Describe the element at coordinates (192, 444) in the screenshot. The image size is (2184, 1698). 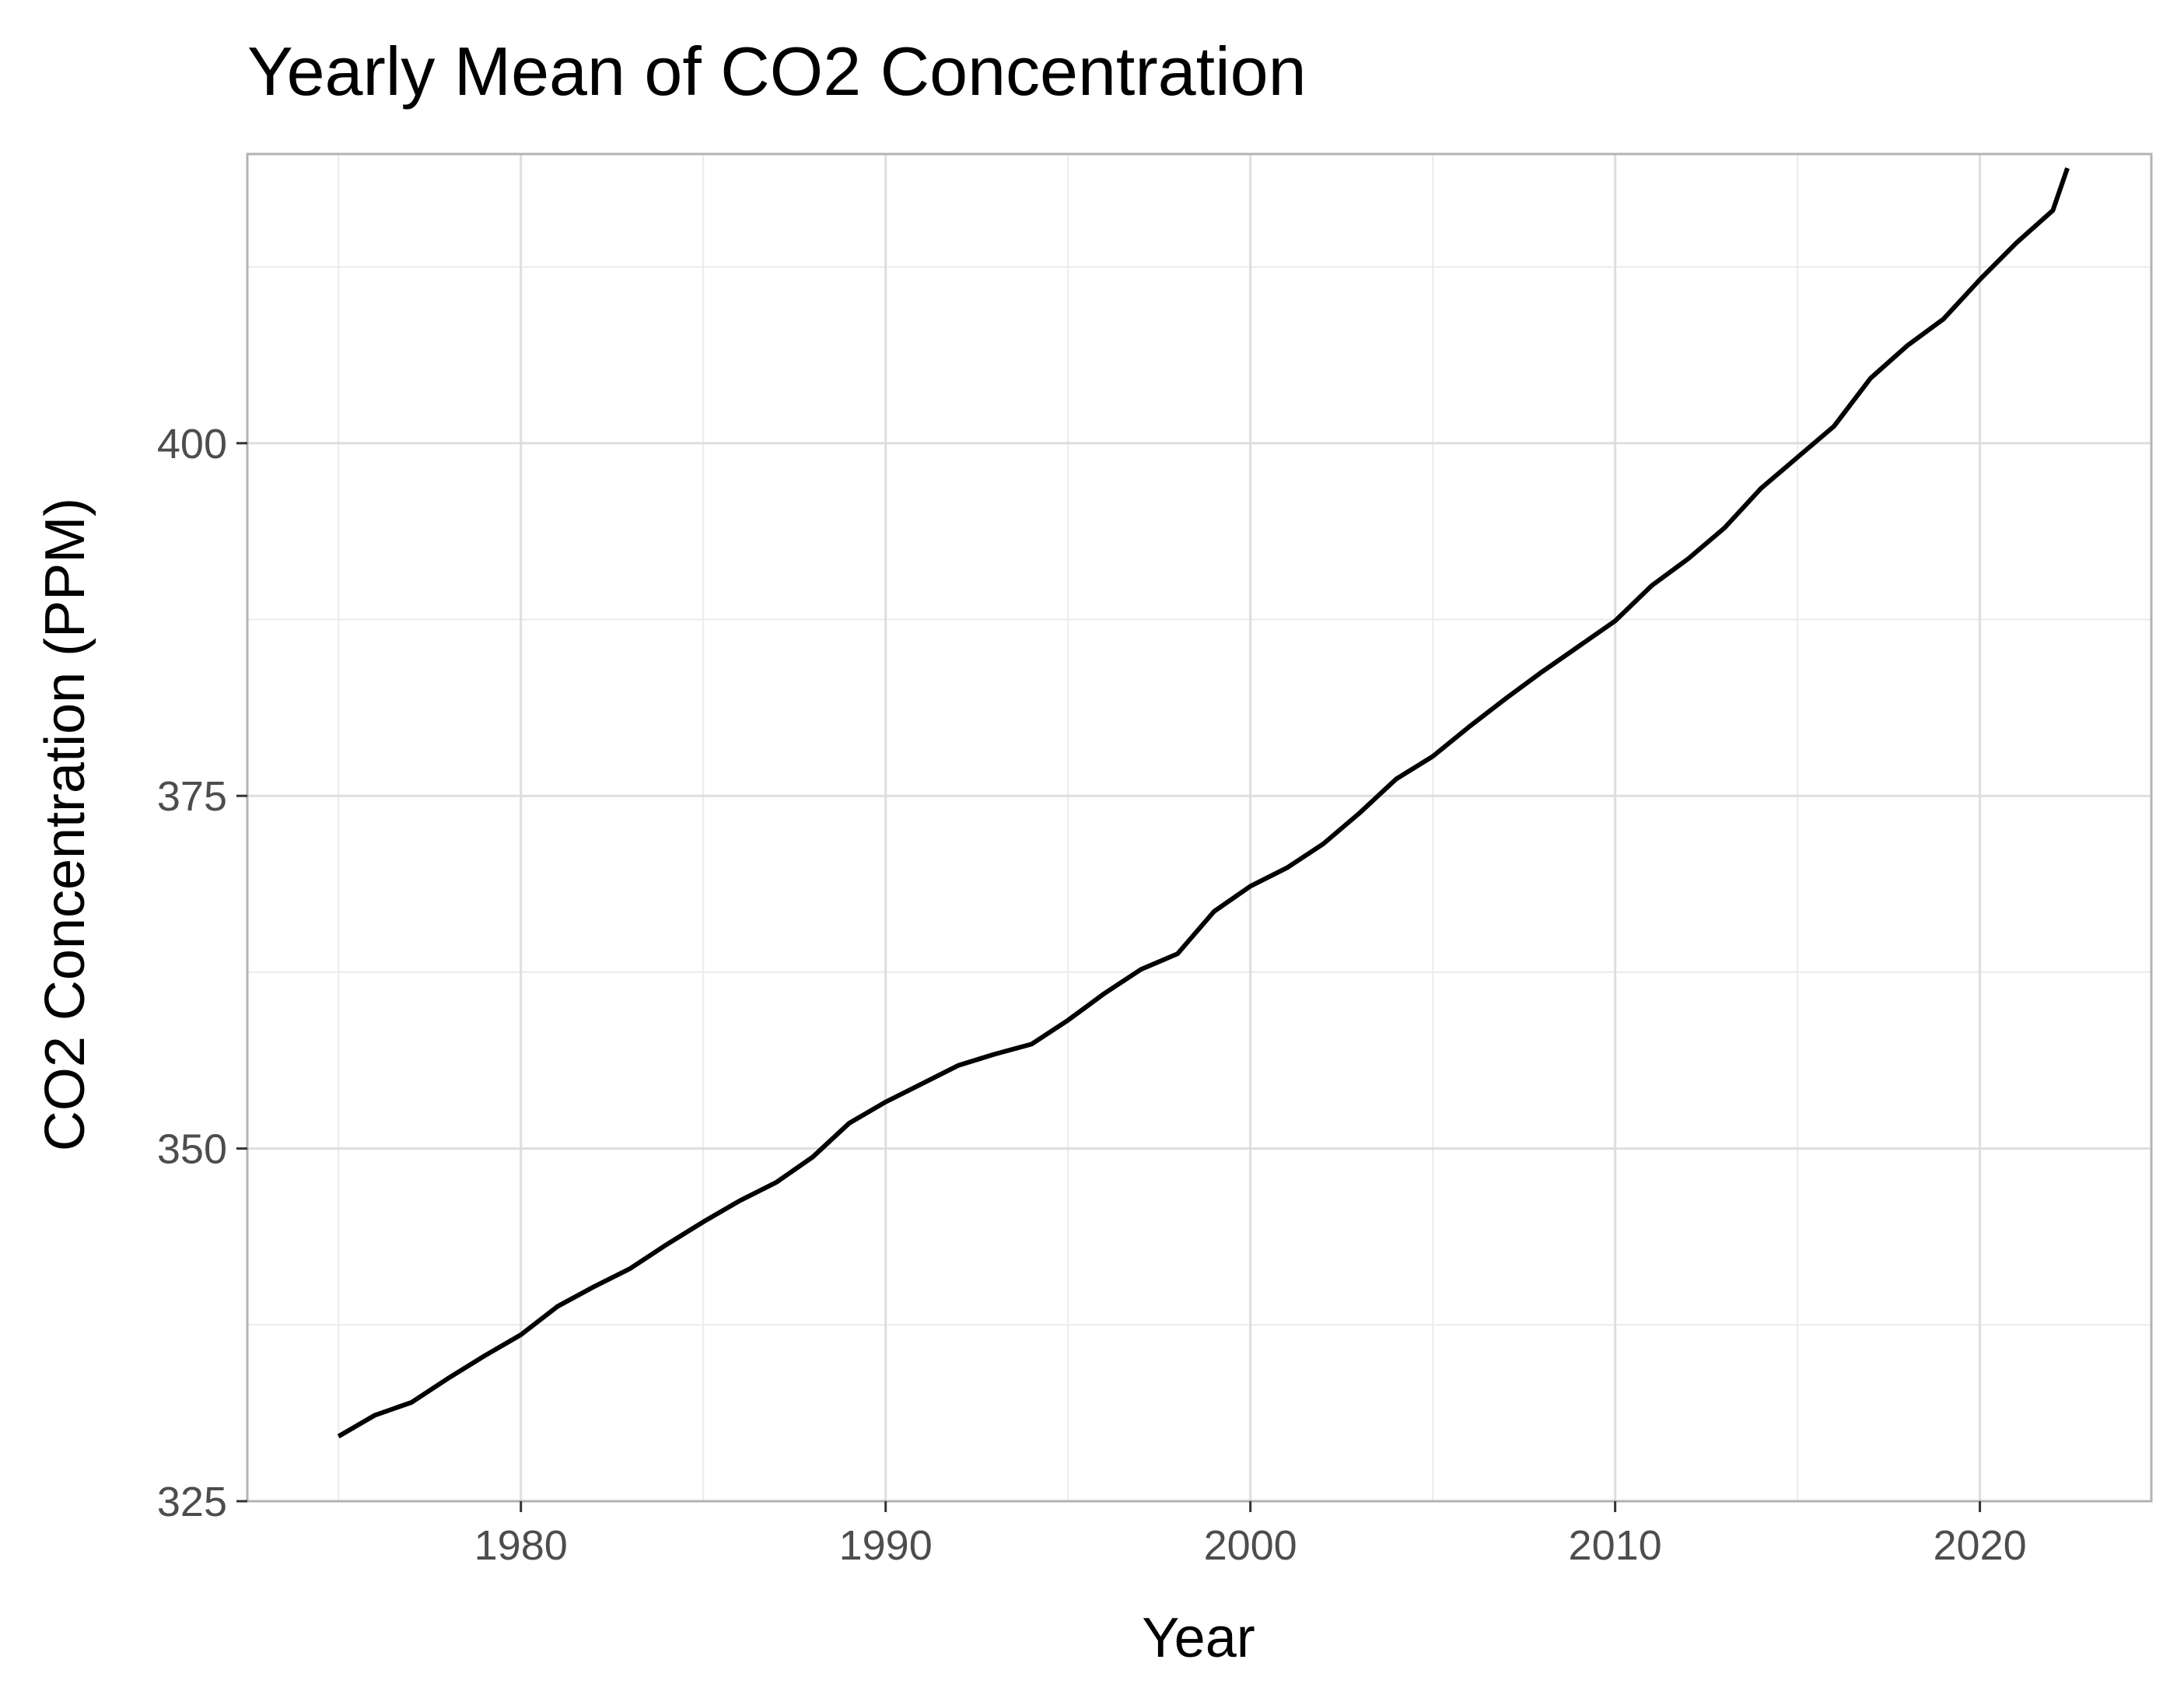
I see `y-tick-label: 400` at that location.